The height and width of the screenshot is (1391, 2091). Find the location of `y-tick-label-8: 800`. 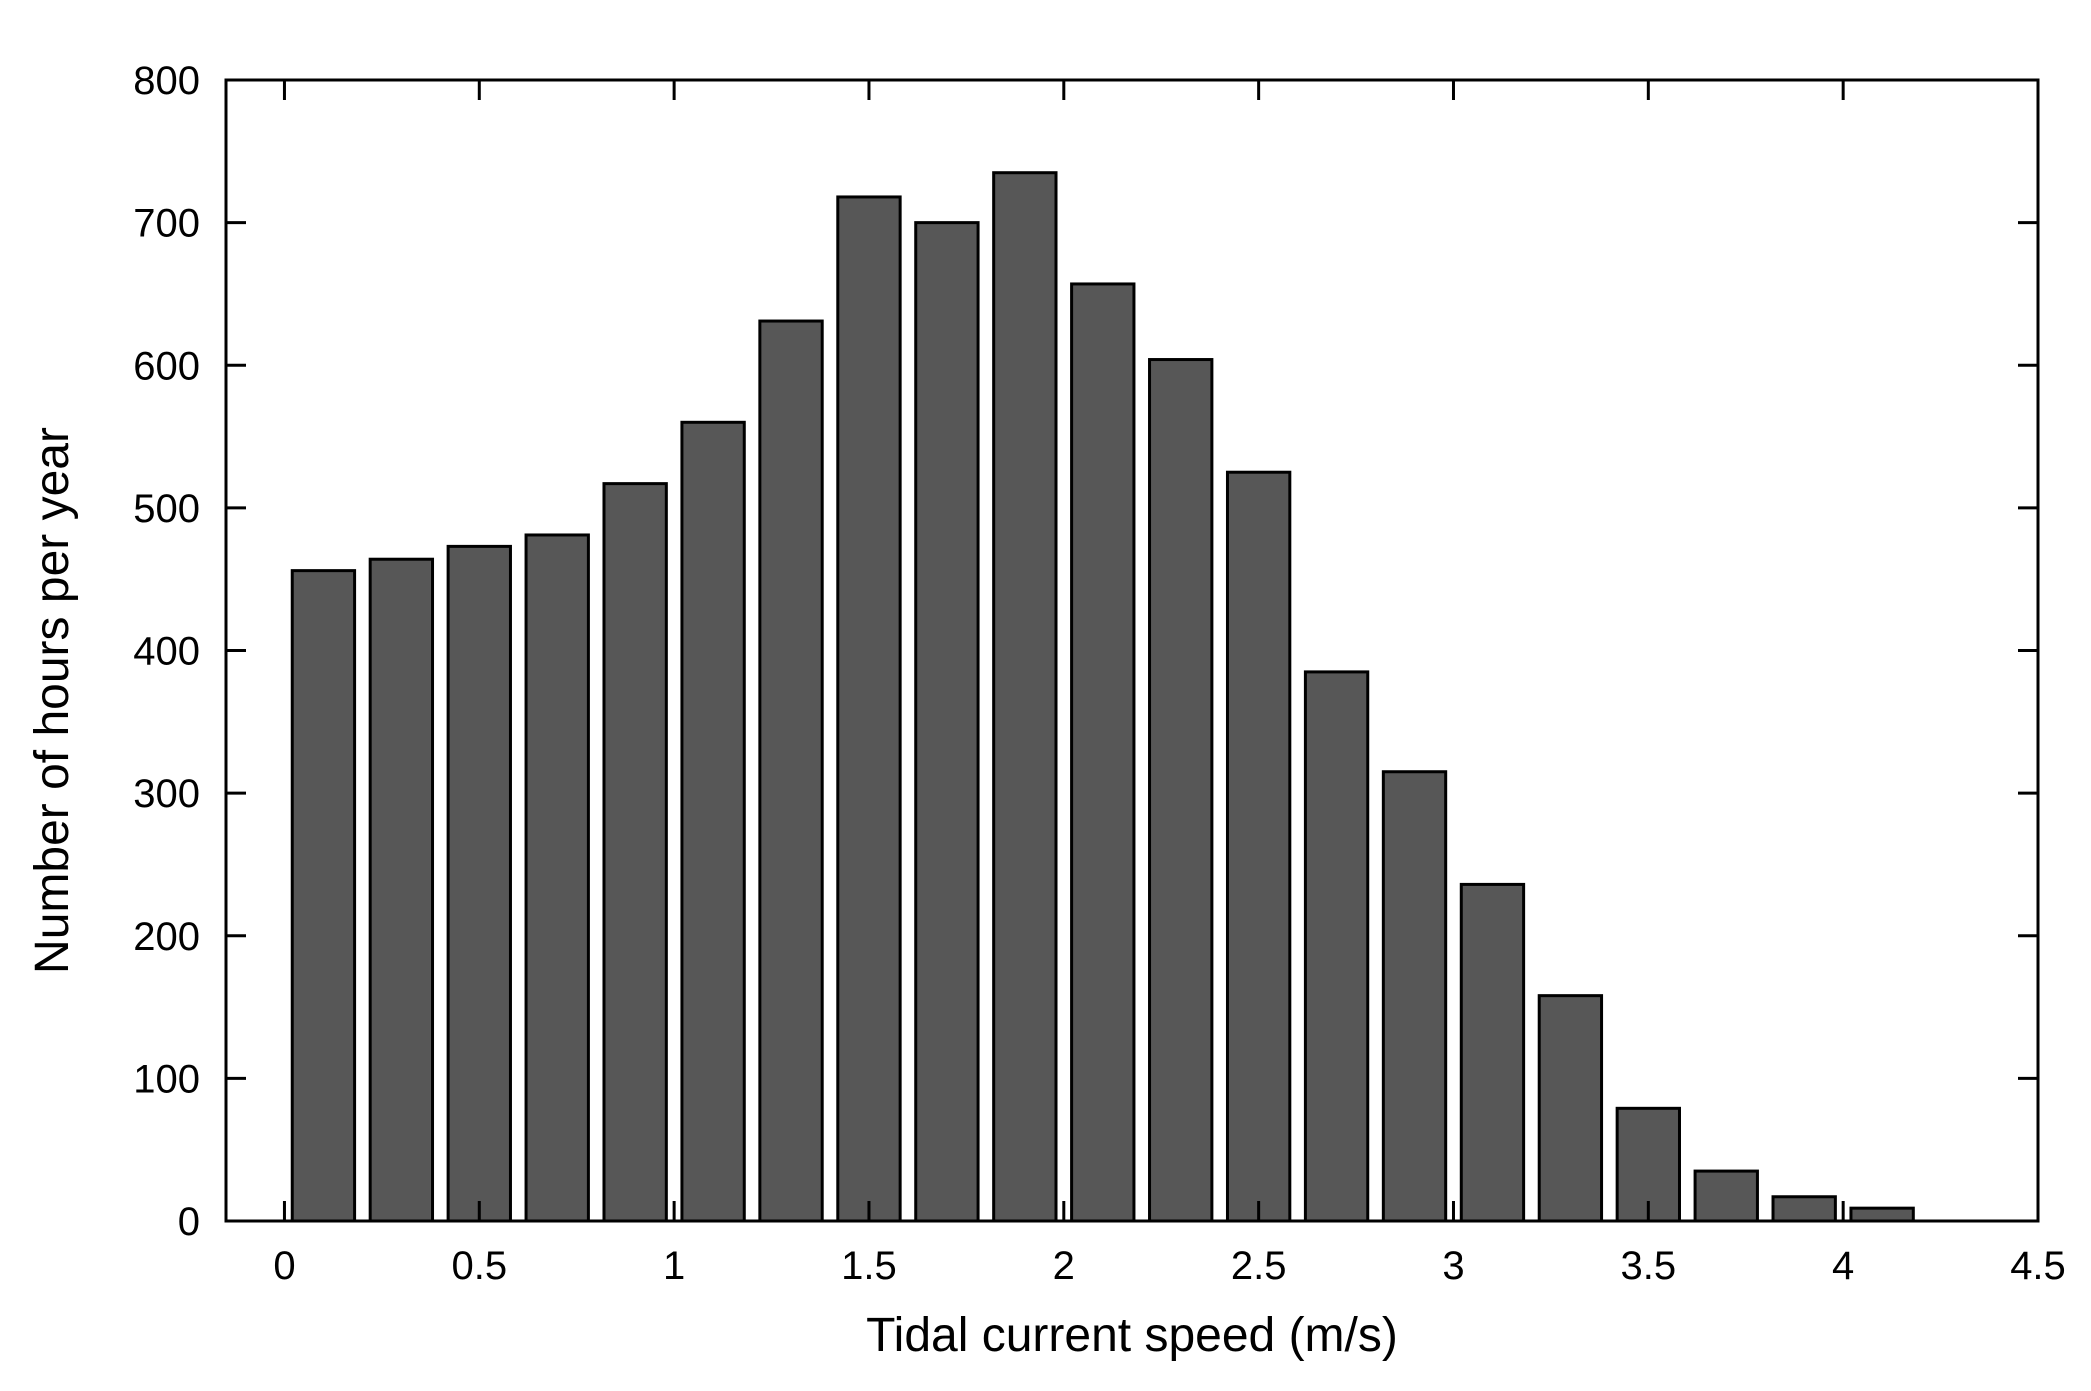

y-tick-label-8: 800 is located at coordinates (166, 81).